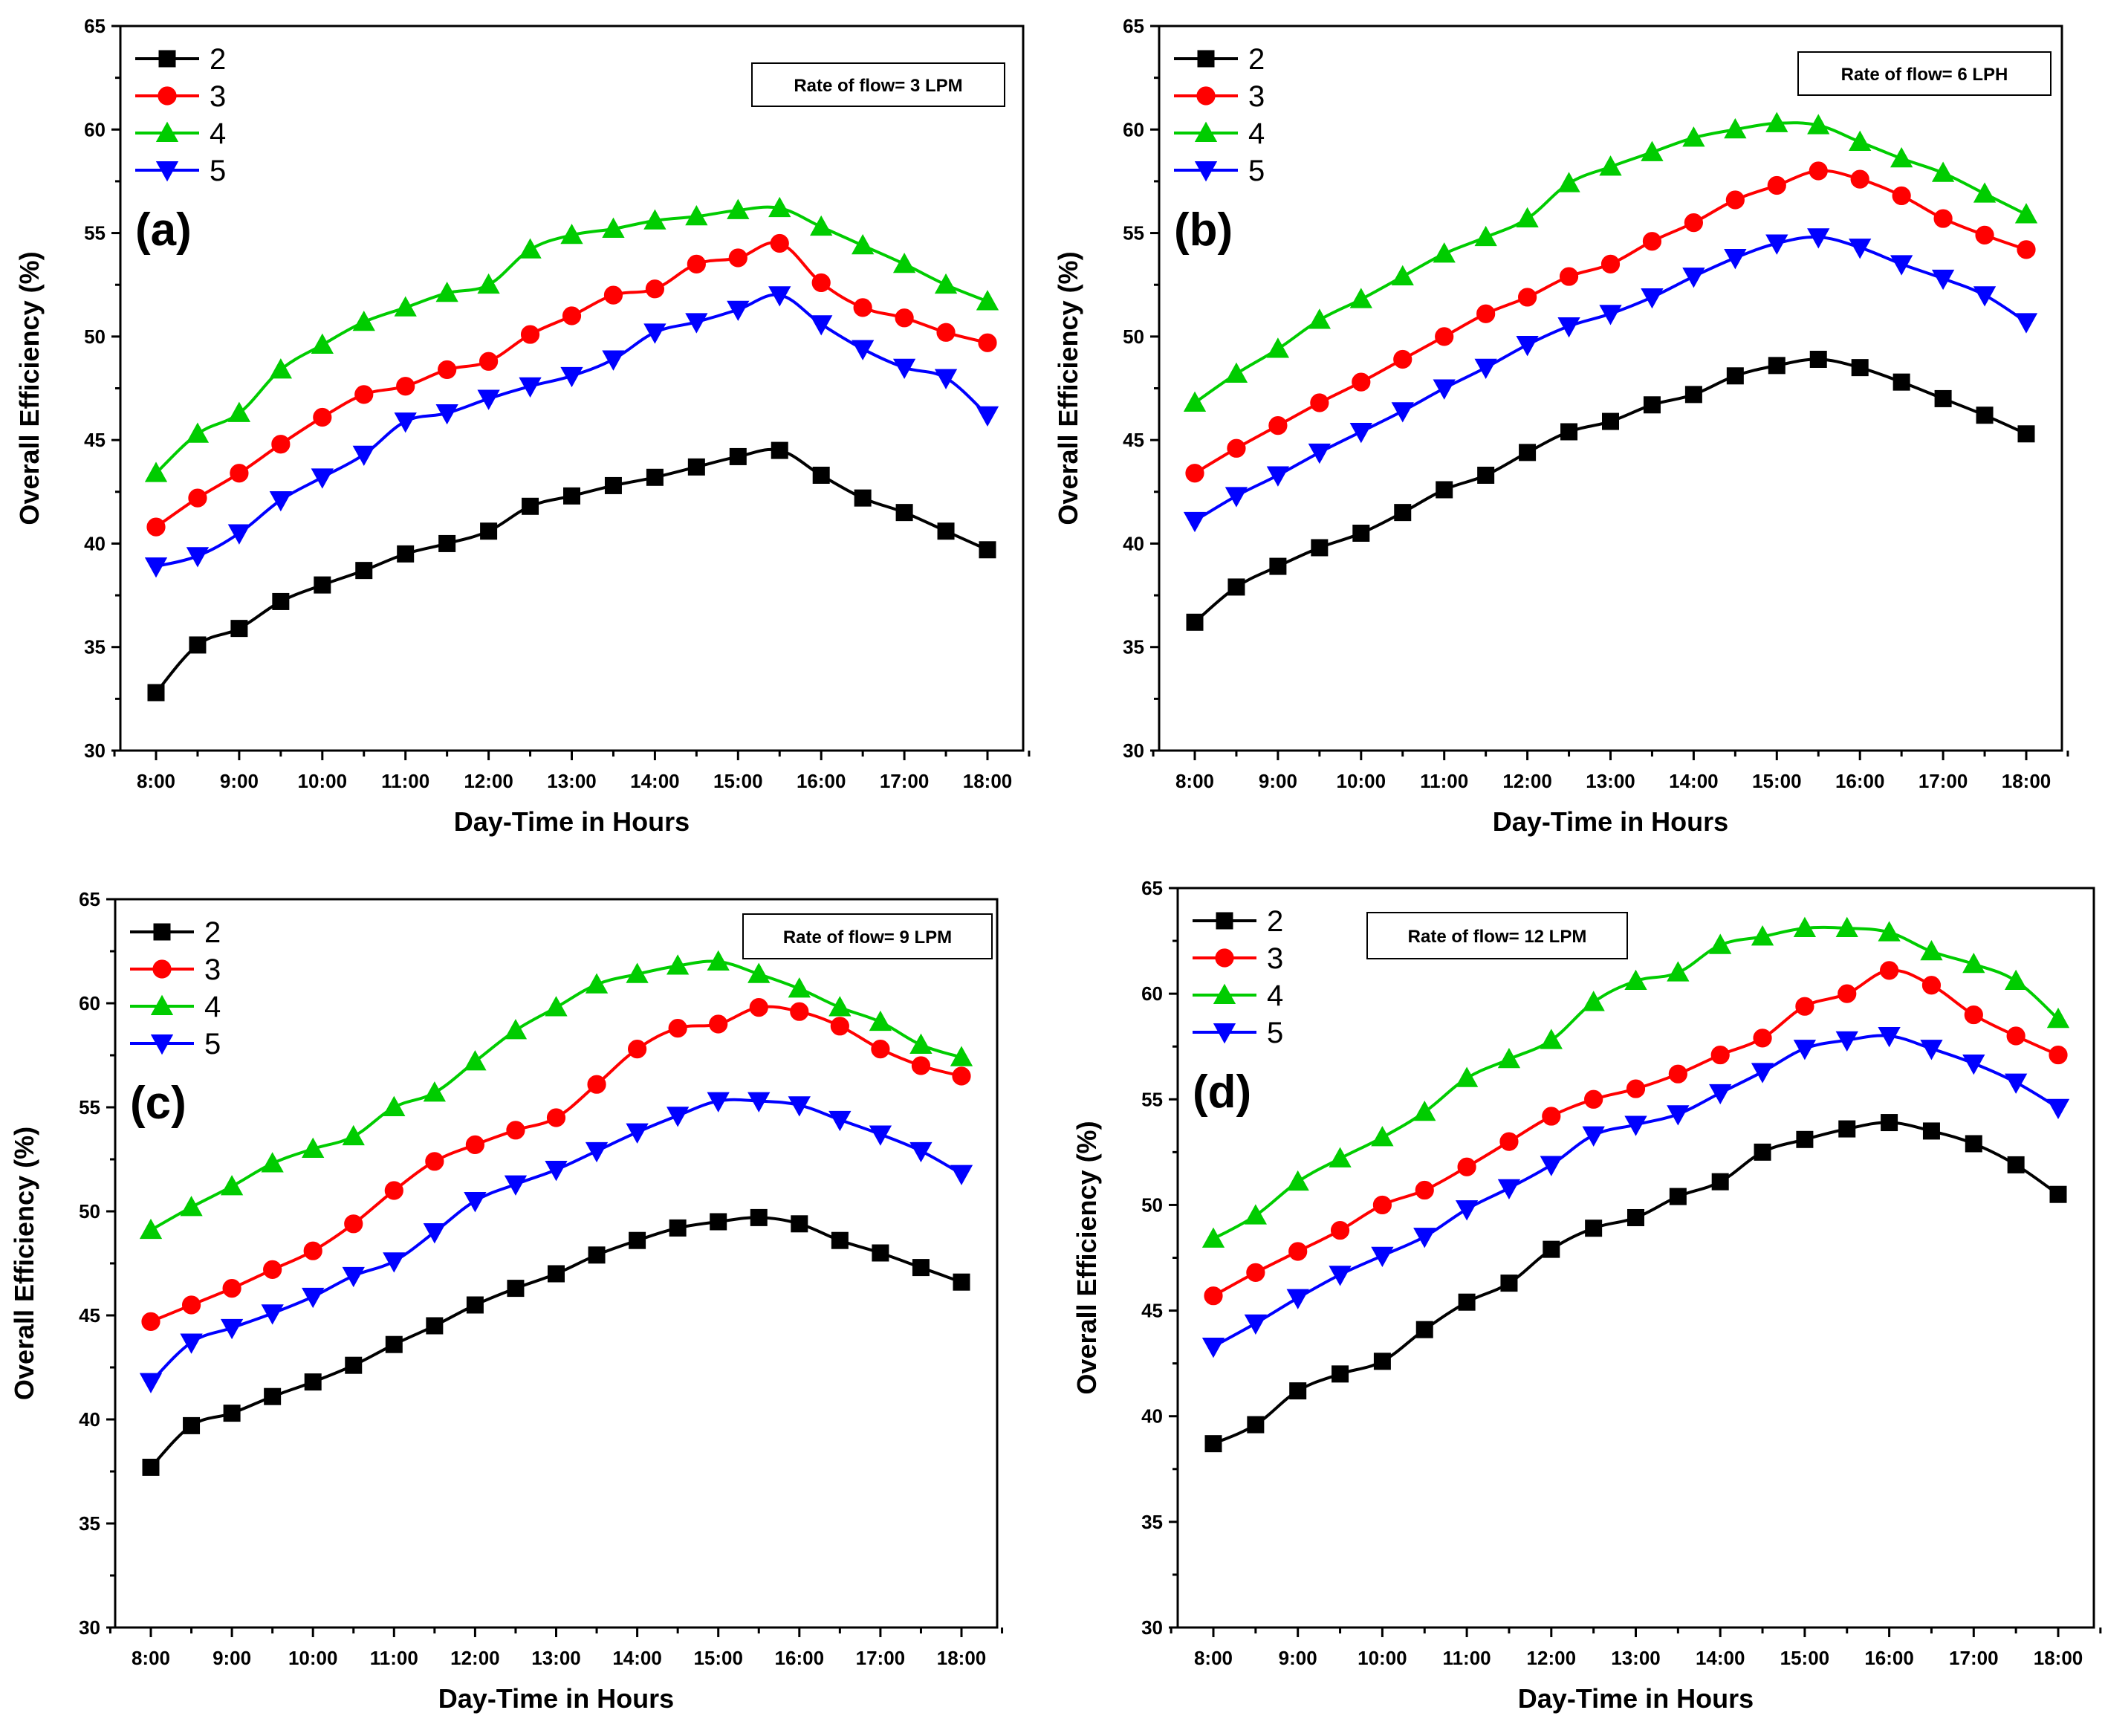 This screenshot has width=2105, height=1736. What do you see at coordinates (881, 1658) in the screenshot?
I see `x-tick-label: 17:00` at bounding box center [881, 1658].